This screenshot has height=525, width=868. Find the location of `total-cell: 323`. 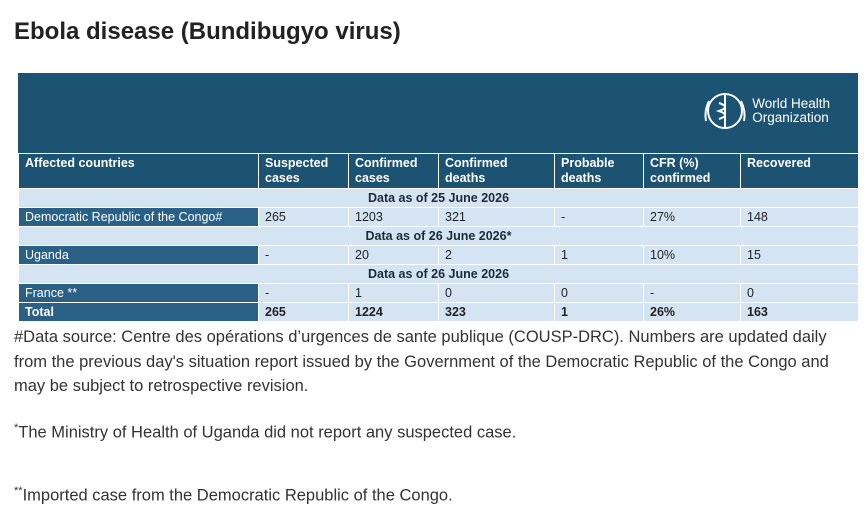

total-cell: 323 is located at coordinates (496, 312).